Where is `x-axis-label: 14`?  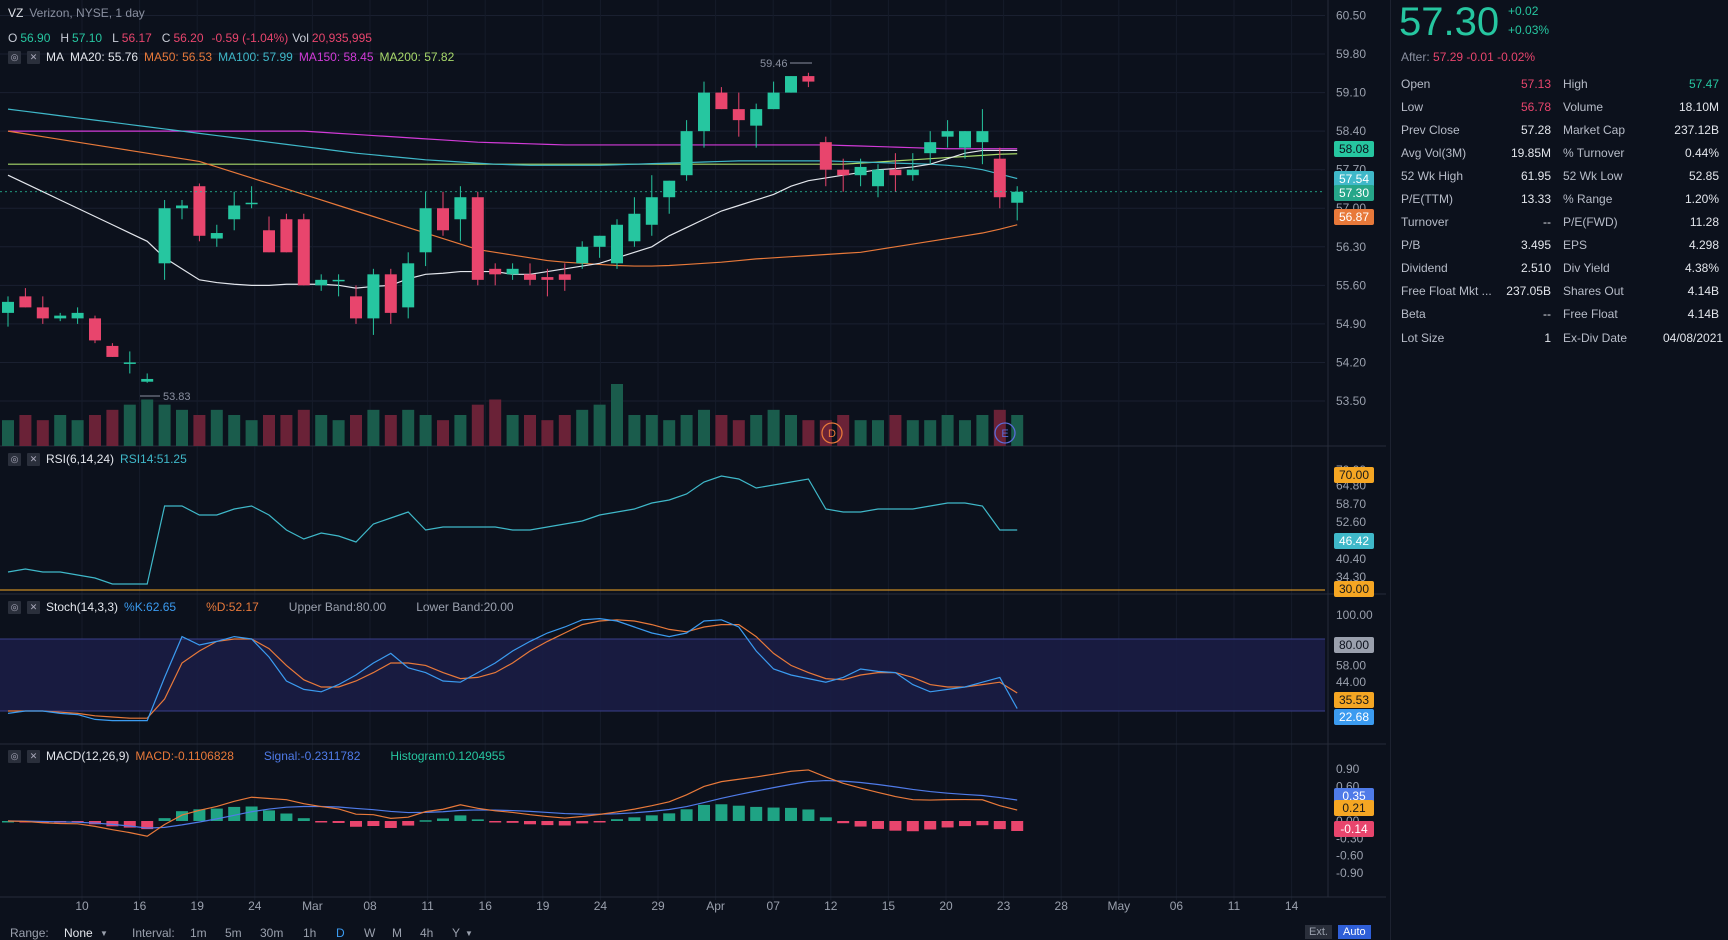 x-axis-label: 14 is located at coordinates (1292, 906).